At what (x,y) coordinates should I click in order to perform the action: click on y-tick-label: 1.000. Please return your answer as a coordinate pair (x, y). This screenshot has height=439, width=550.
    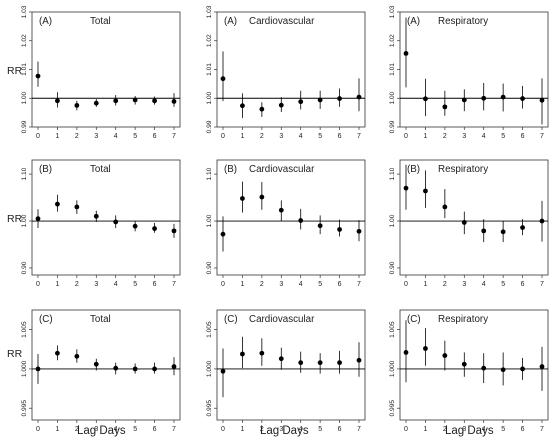
    Looking at the image, I should click on (209, 368).